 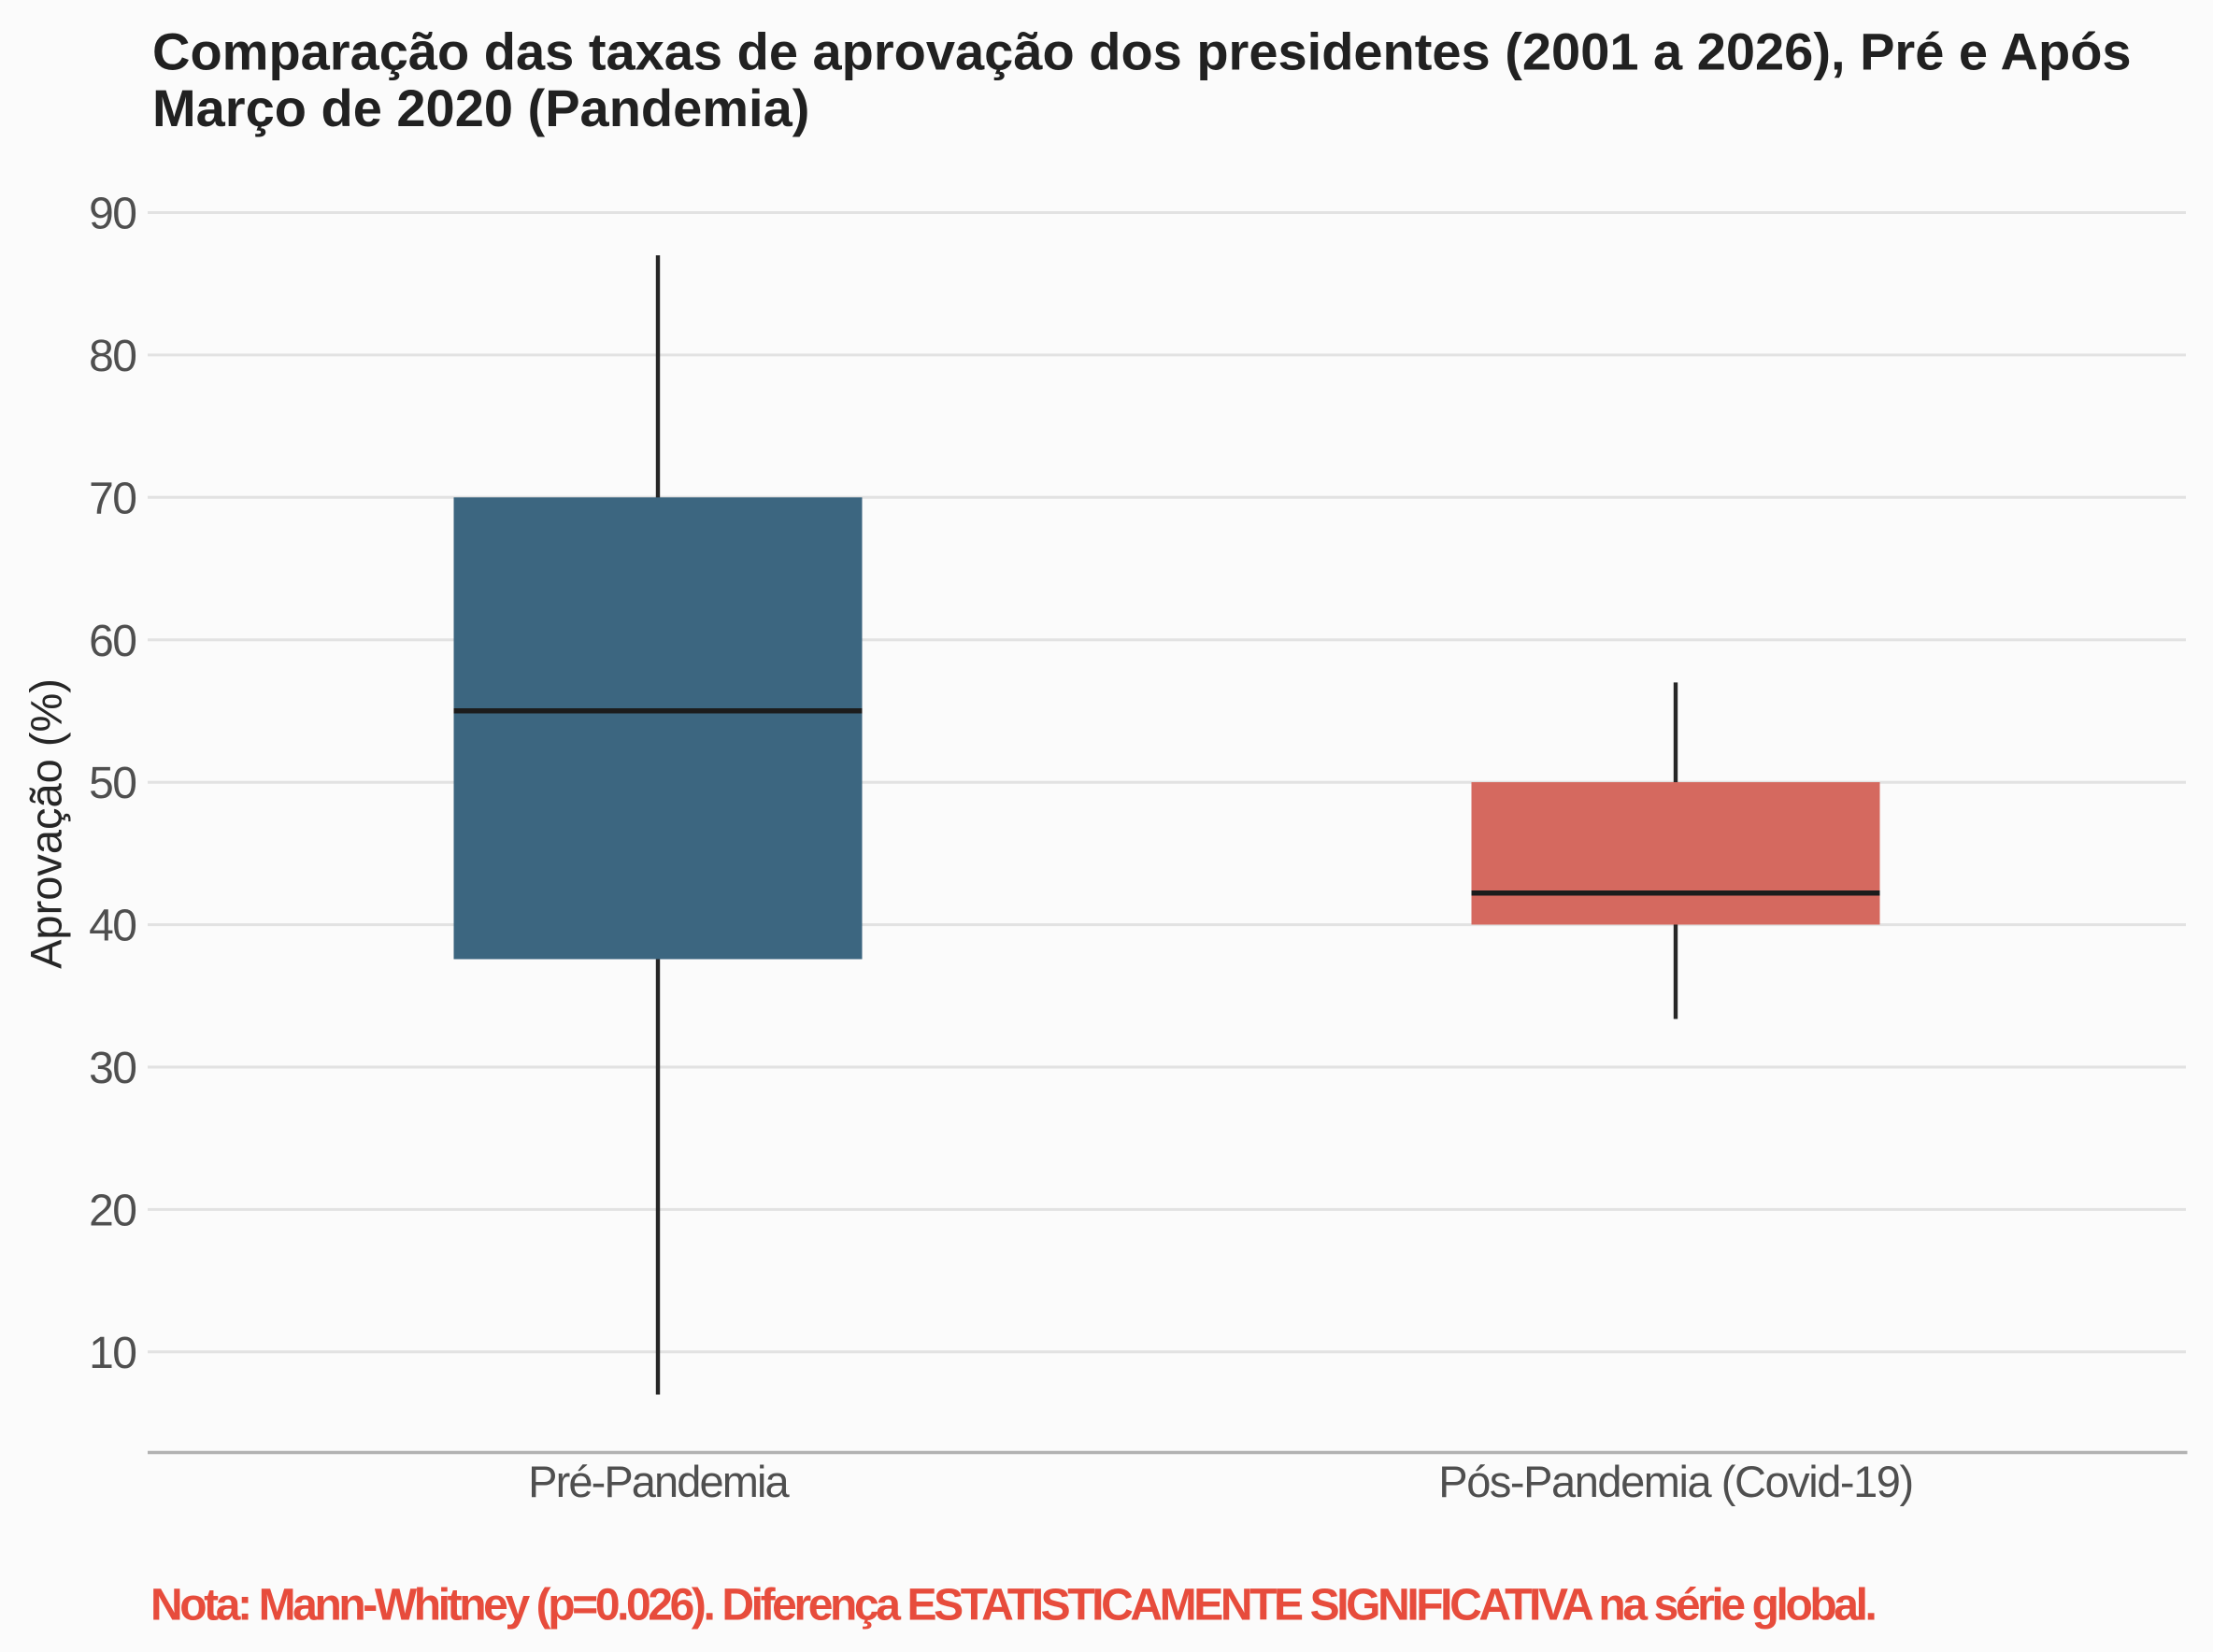 What do you see at coordinates (113, 783) in the screenshot?
I see `svg-text: 50` at bounding box center [113, 783].